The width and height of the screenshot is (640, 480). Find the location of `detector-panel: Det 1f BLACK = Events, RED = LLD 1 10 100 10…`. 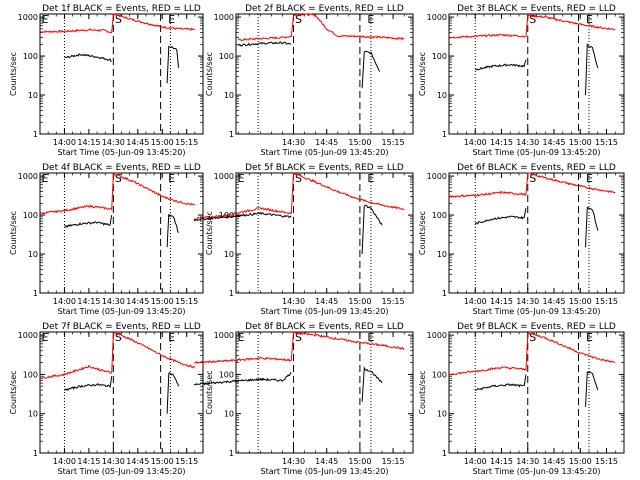

detector-panel: Det 1f BLACK = Events, RED = LLD 1 10 100 10… is located at coordinates (106, 80).